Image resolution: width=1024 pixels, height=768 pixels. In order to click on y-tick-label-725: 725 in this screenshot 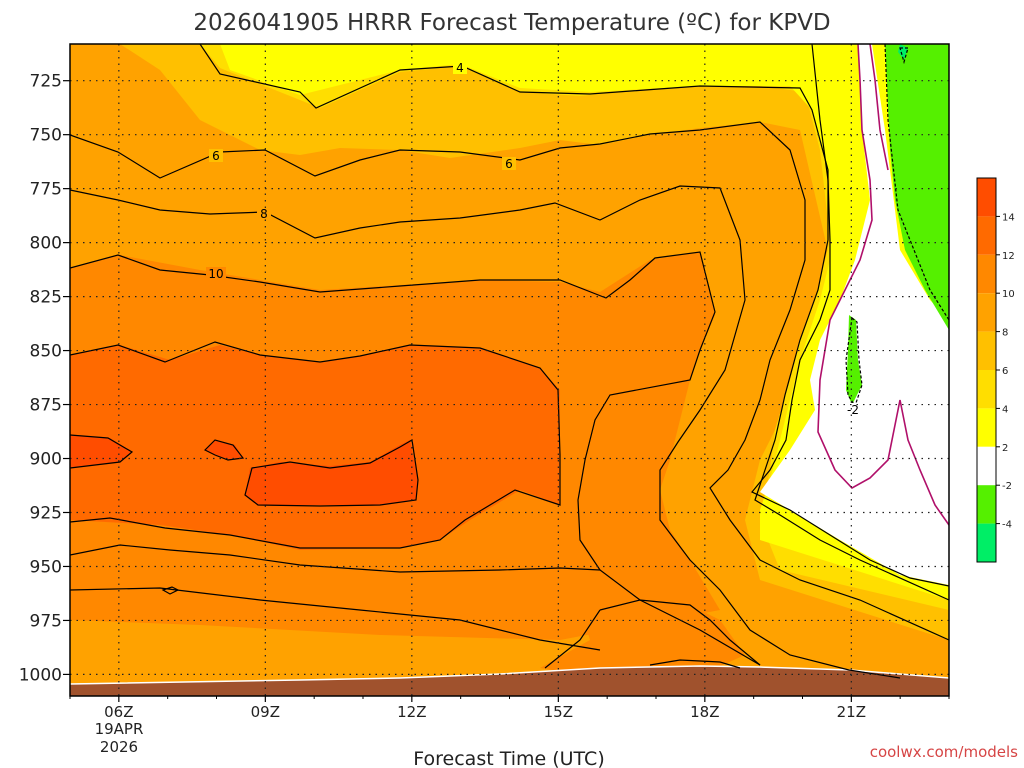, I will do `click(46, 82)`.